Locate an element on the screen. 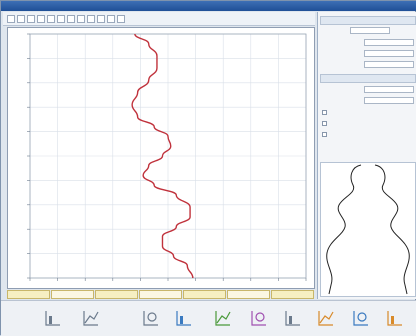 This screenshot has height=336, width=416. settings-icon is located at coordinates (101, 19).